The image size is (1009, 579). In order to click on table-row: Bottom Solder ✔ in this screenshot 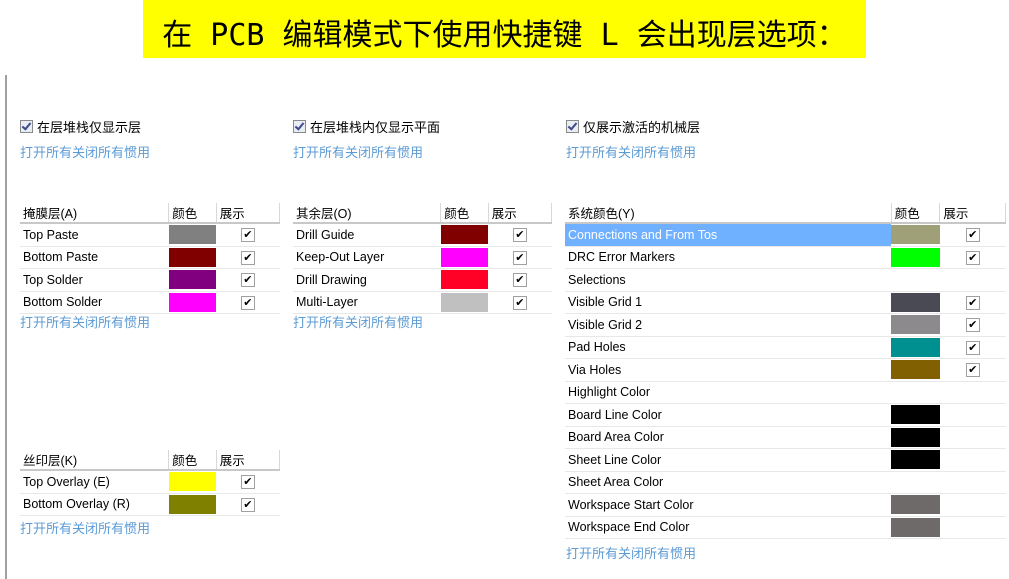, I will do `click(150, 302)`.